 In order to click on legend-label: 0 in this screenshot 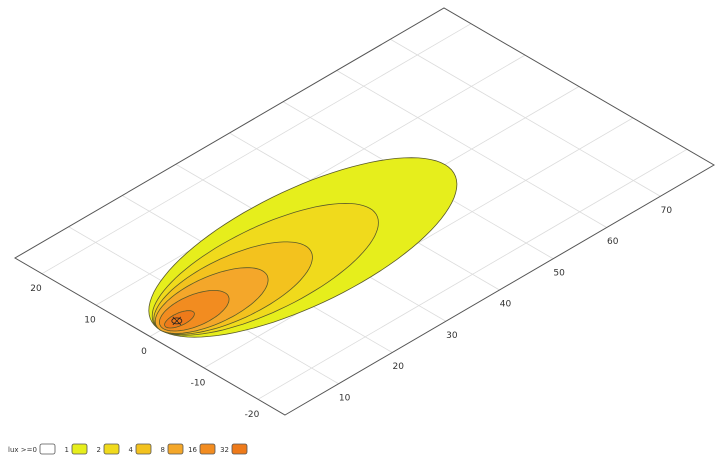, I will do `click(35, 450)`.